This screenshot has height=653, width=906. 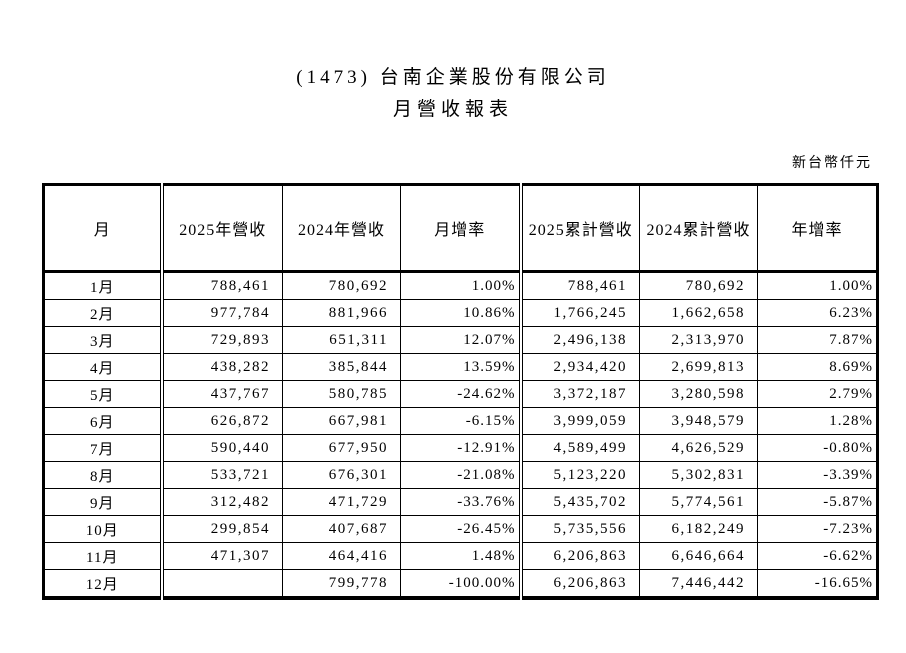 What do you see at coordinates (222, 367) in the screenshot?
I see `cell-rev-2025: 438,282` at bounding box center [222, 367].